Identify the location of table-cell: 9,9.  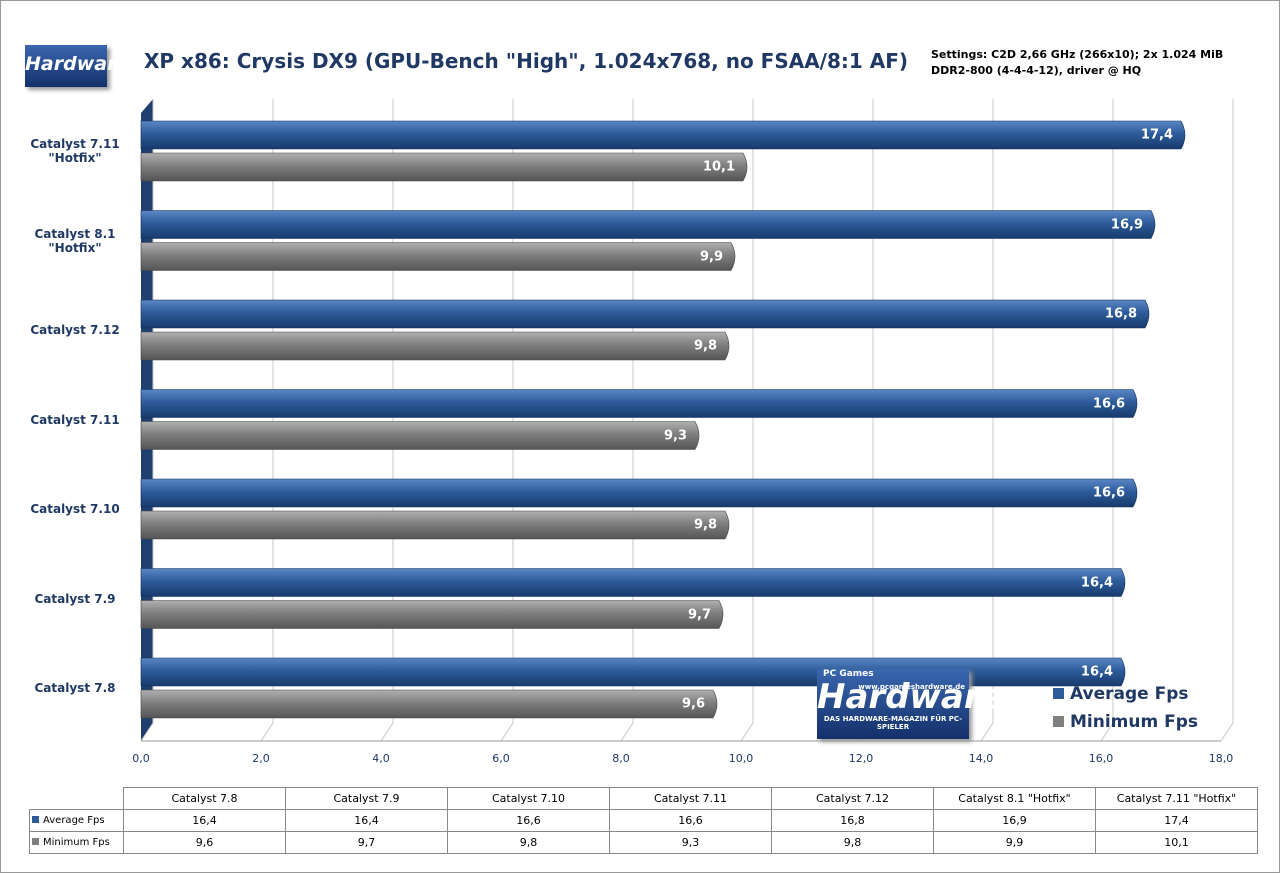
(1014, 842).